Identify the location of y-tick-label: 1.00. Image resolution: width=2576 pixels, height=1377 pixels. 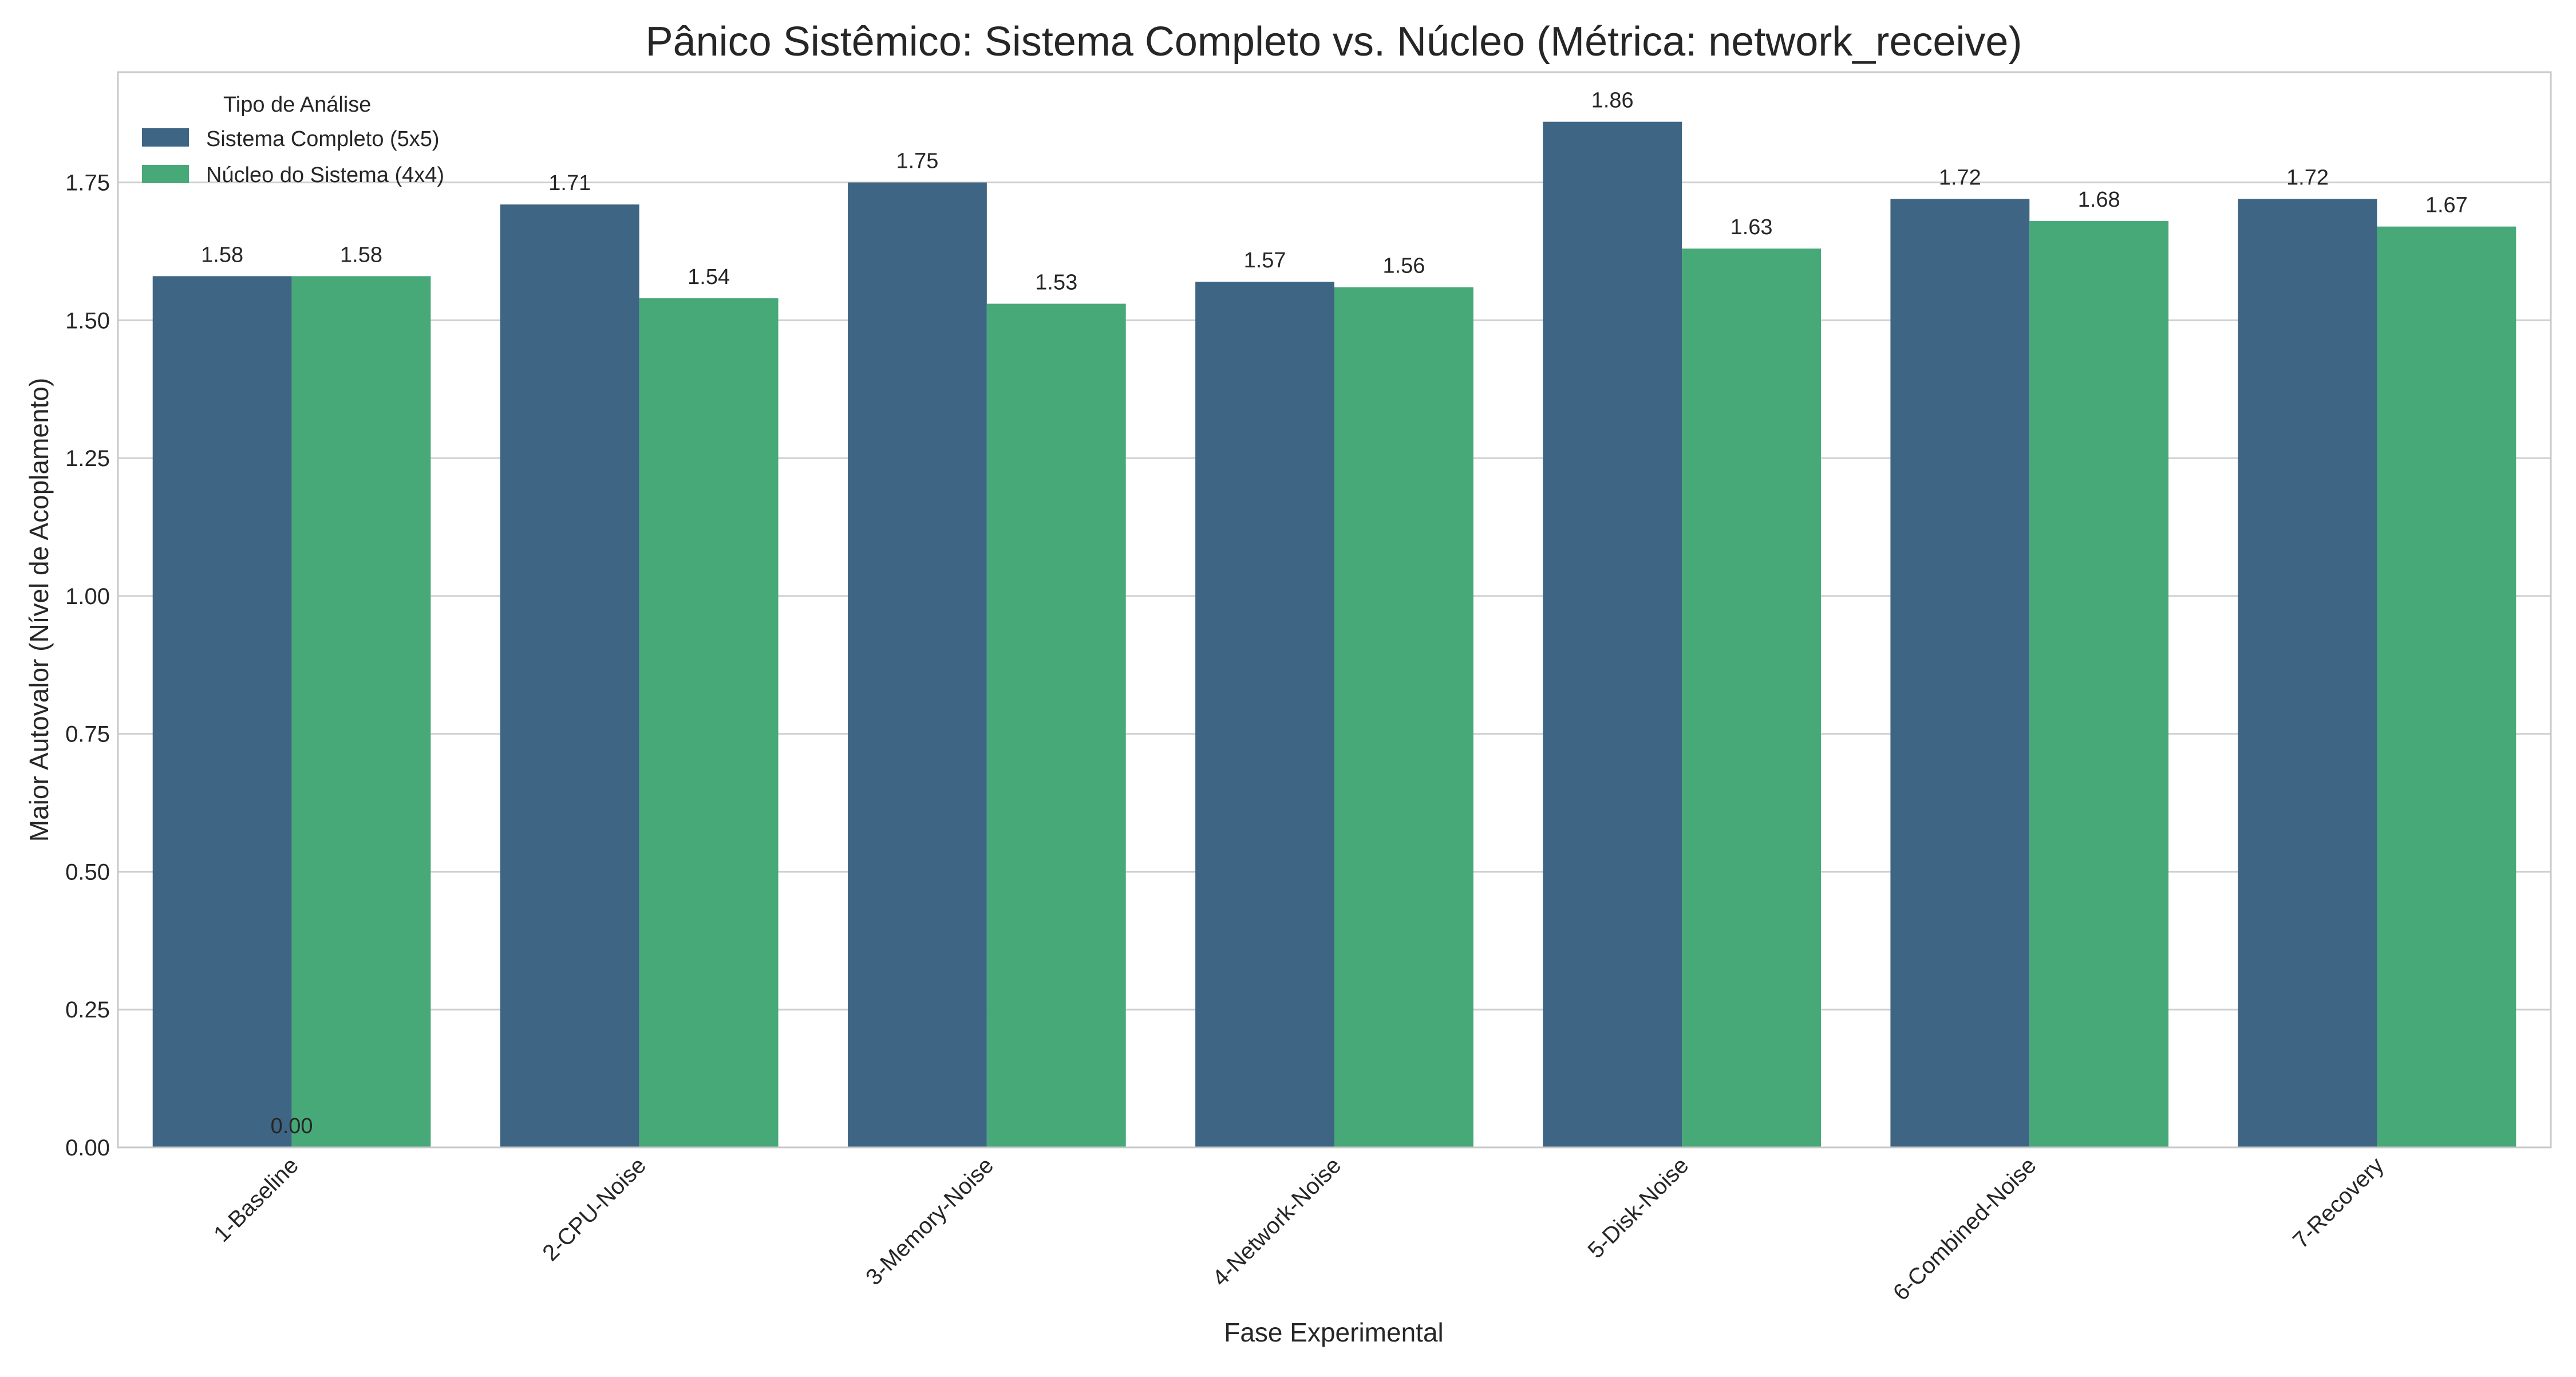
(87, 596).